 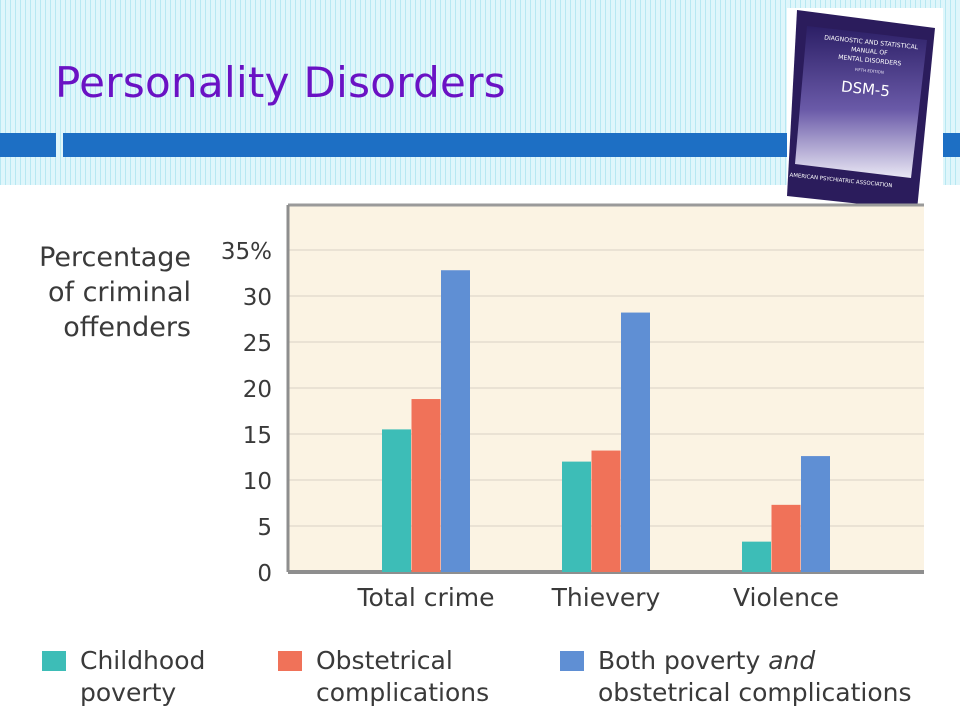 What do you see at coordinates (143, 660) in the screenshot?
I see `legend-label-line: Childhood` at bounding box center [143, 660].